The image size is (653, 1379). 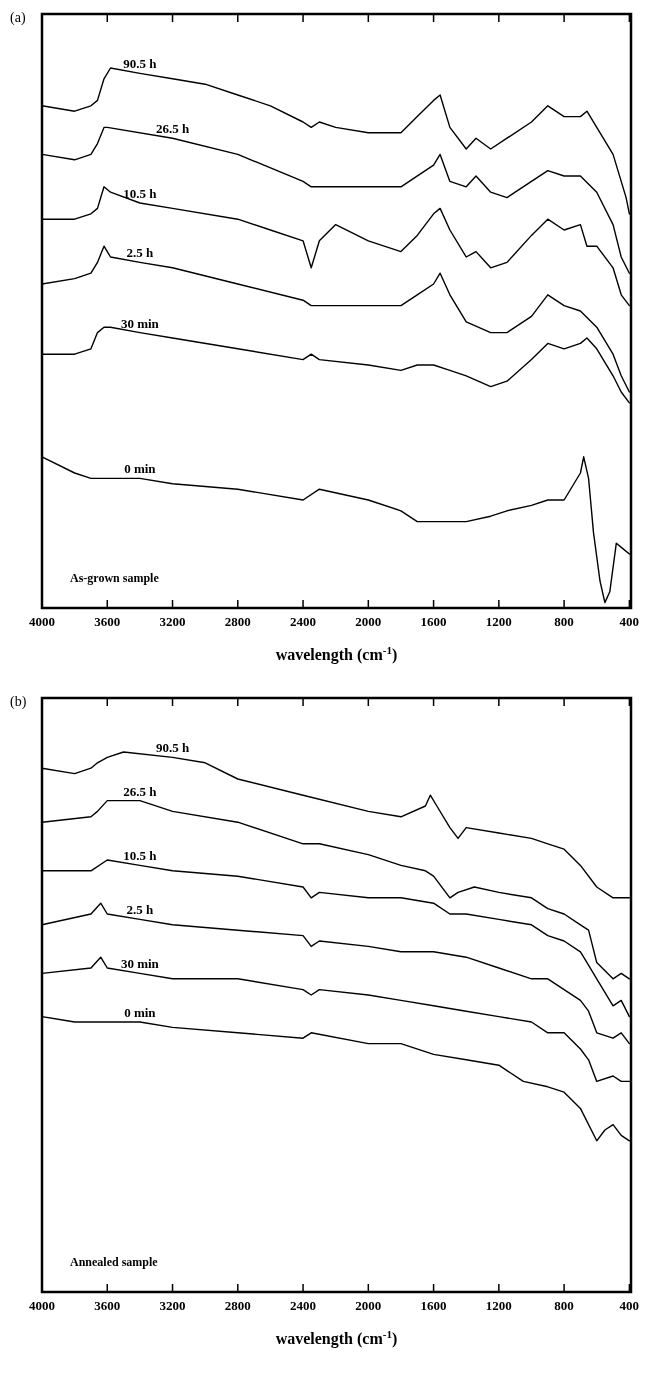 What do you see at coordinates (114, 1262) in the screenshot?
I see `annotation: Annealed sample` at bounding box center [114, 1262].